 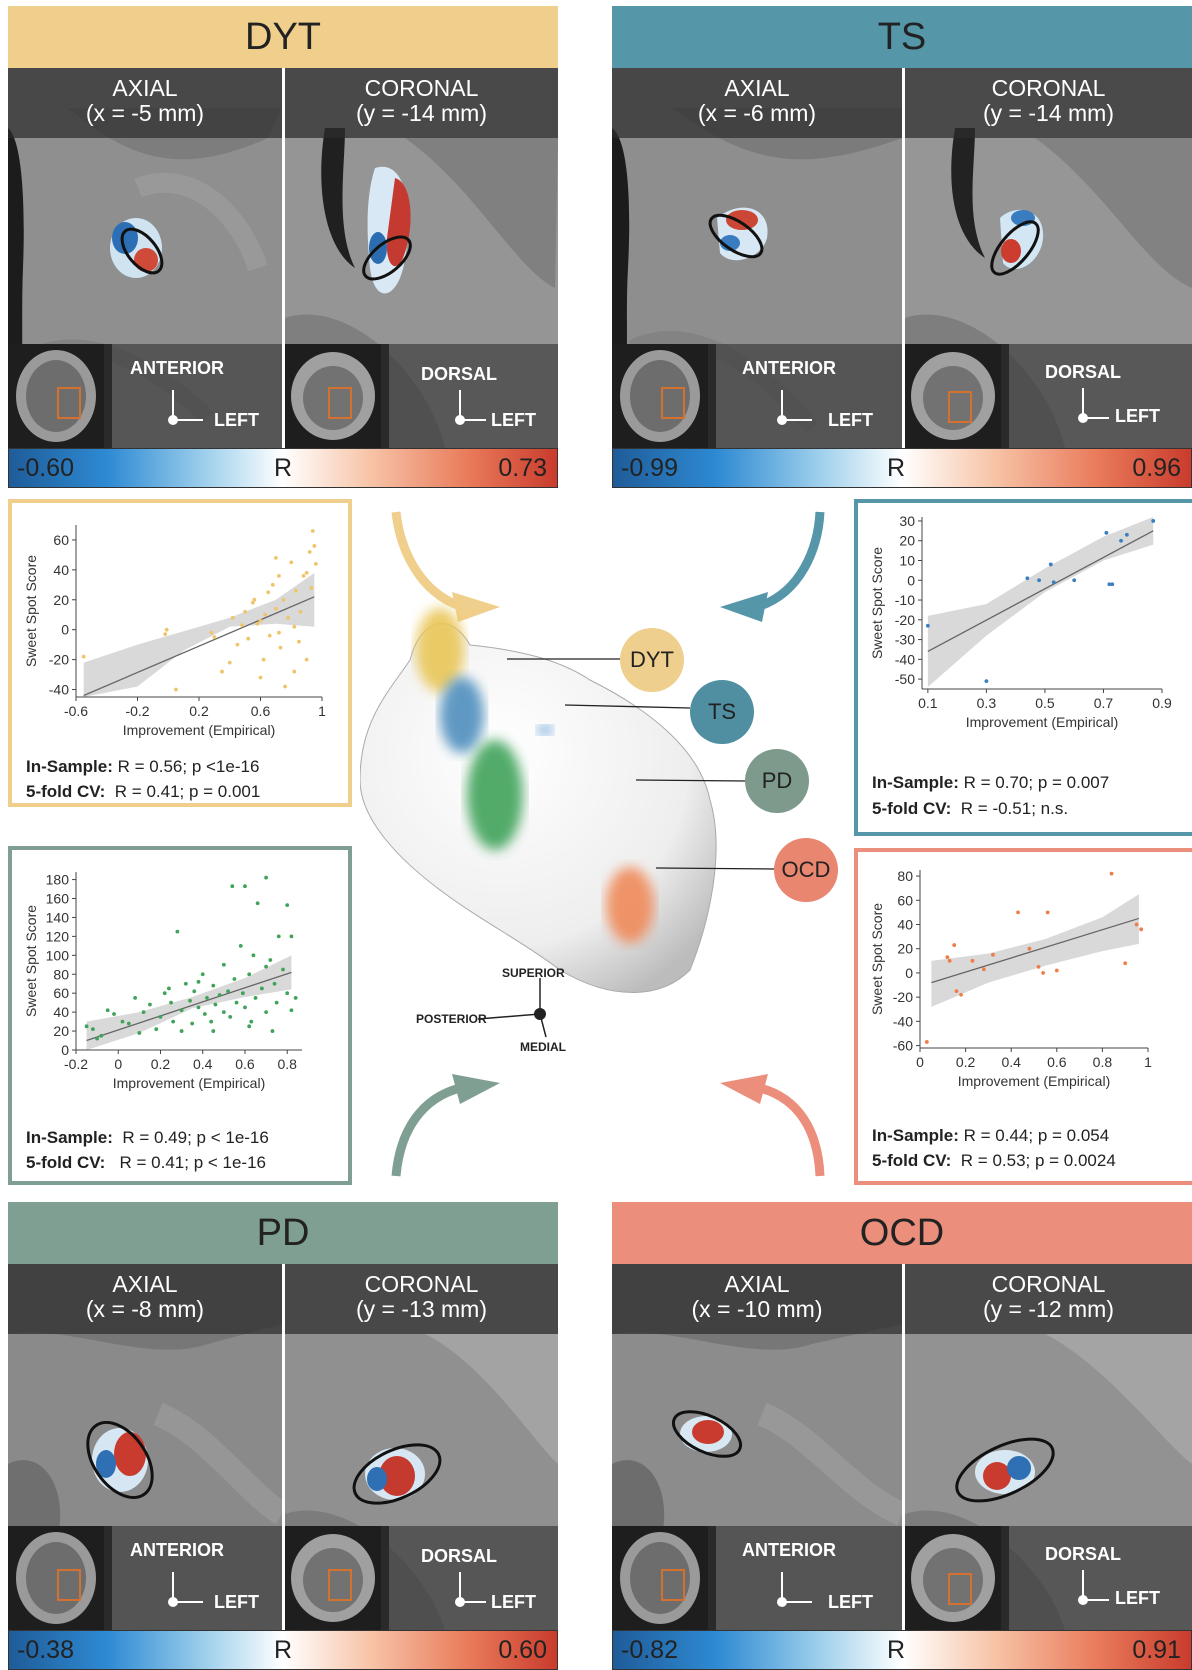 I want to click on confidence-band, so click(x=199, y=634).